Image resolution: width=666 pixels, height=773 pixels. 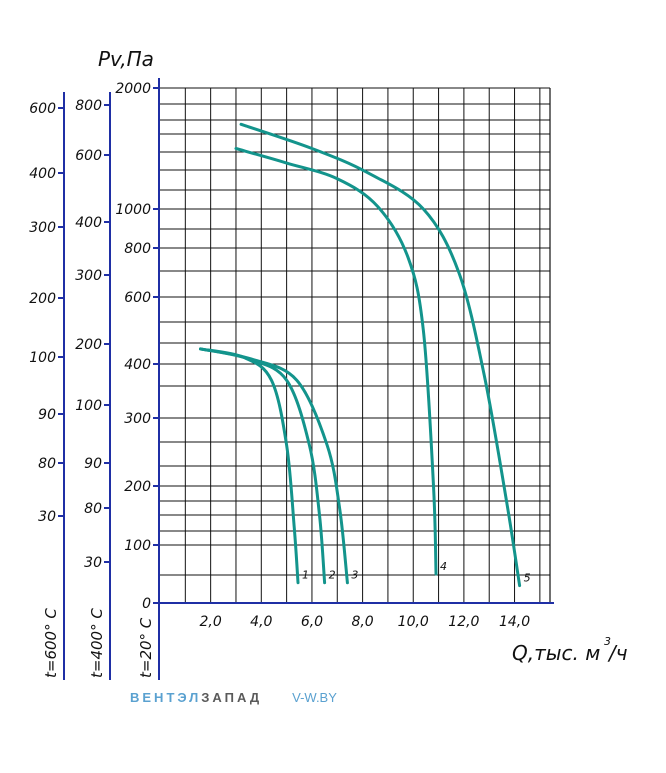 I want to click on y-tick-label-t20: 800, so click(x=137, y=249).